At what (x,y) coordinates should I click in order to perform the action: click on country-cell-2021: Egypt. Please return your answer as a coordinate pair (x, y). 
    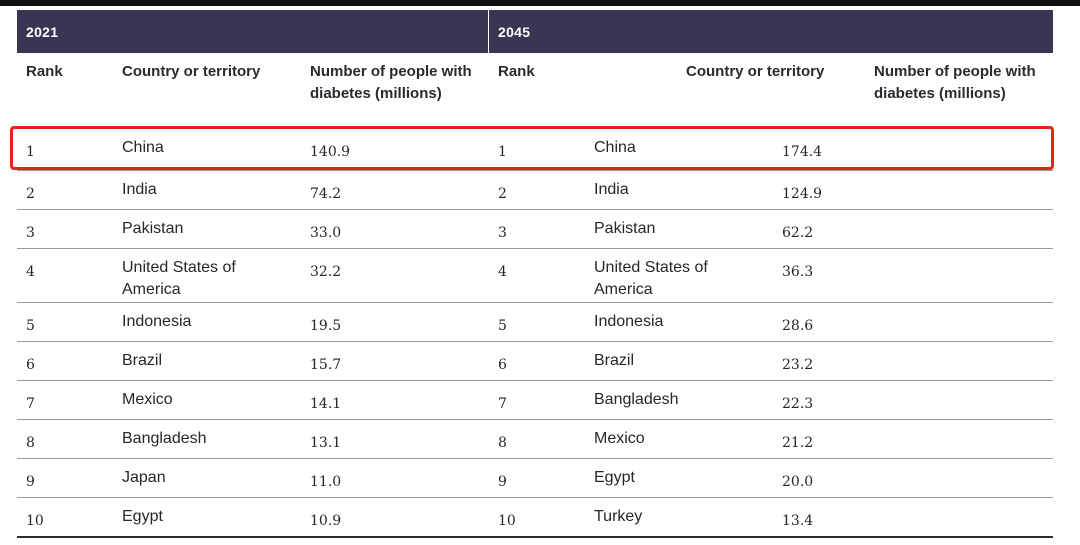
    Looking at the image, I should click on (142, 516).